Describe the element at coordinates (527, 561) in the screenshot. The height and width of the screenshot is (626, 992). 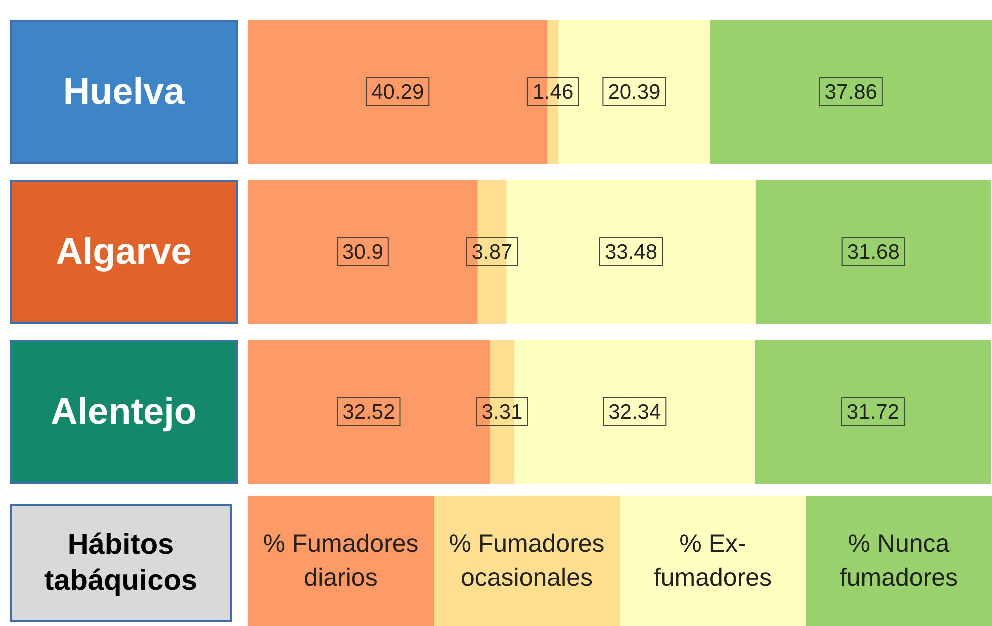
I see `text: % Fumadores ocasionales` at that location.